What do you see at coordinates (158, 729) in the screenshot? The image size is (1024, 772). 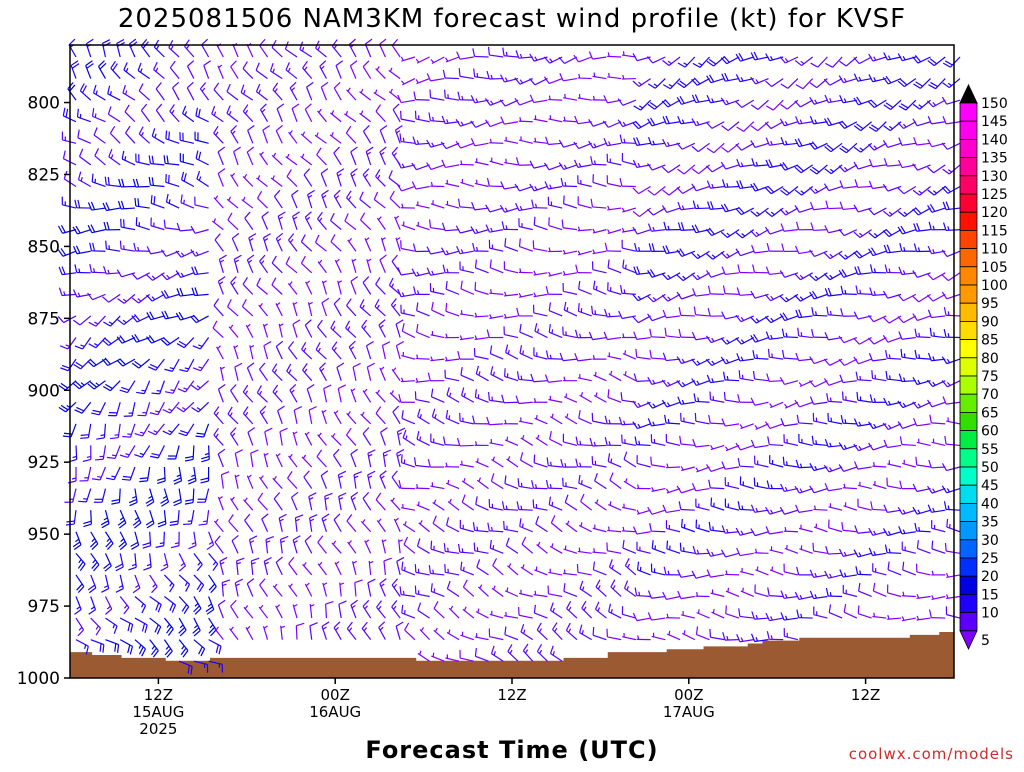 I see `x-tick-label: 2025` at bounding box center [158, 729].